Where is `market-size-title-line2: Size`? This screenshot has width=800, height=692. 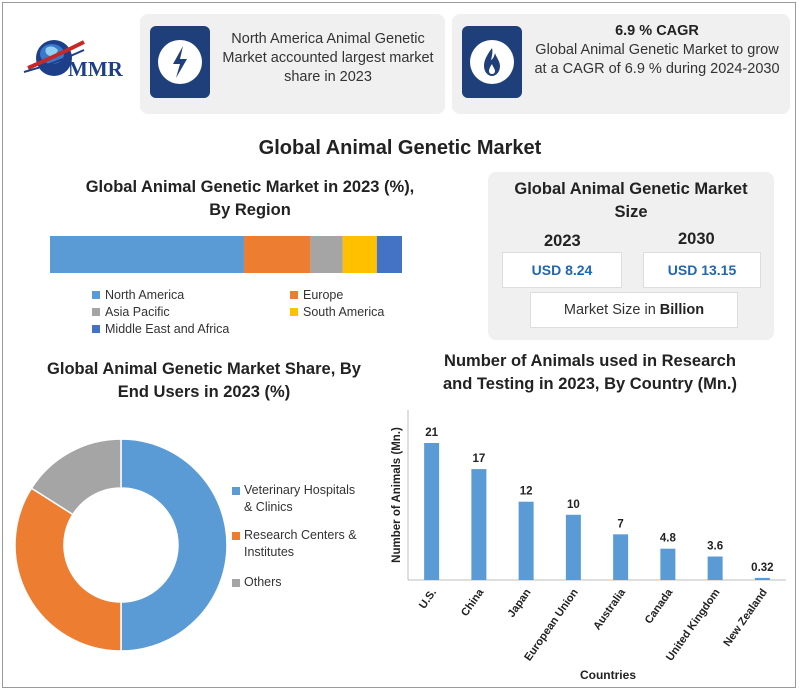
market-size-title-line2: Size is located at coordinates (631, 212).